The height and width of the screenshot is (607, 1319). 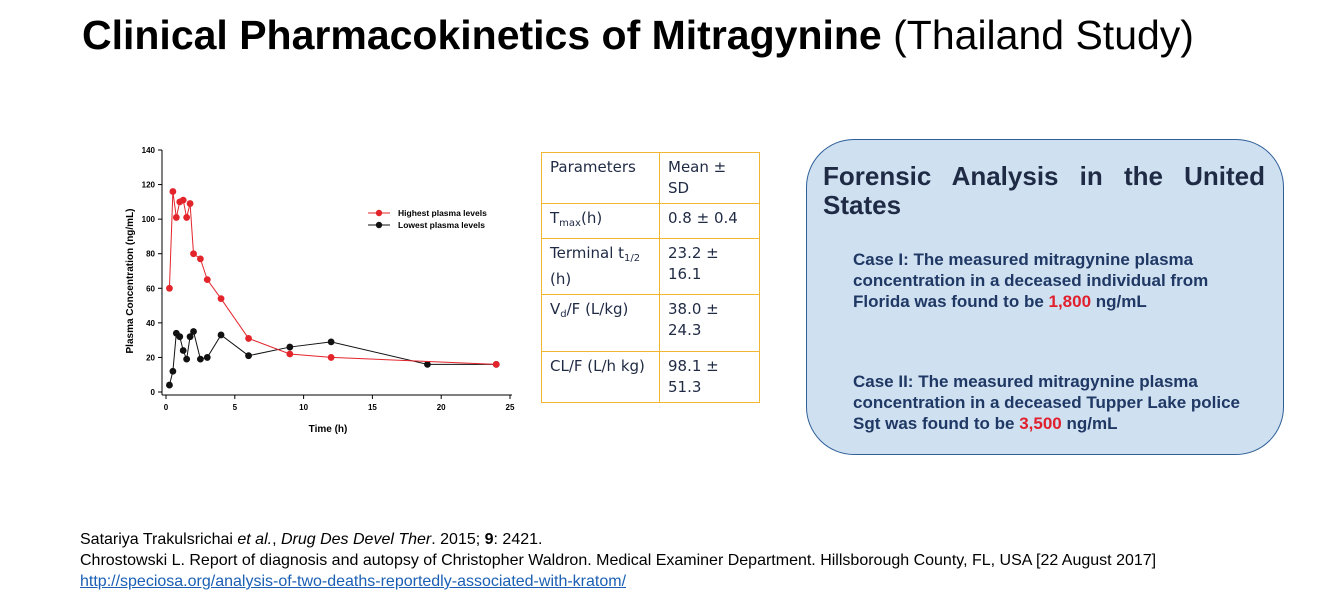 What do you see at coordinates (1043, 35) in the screenshot?
I see `slide-title-sub: (Thailand Study)` at bounding box center [1043, 35].